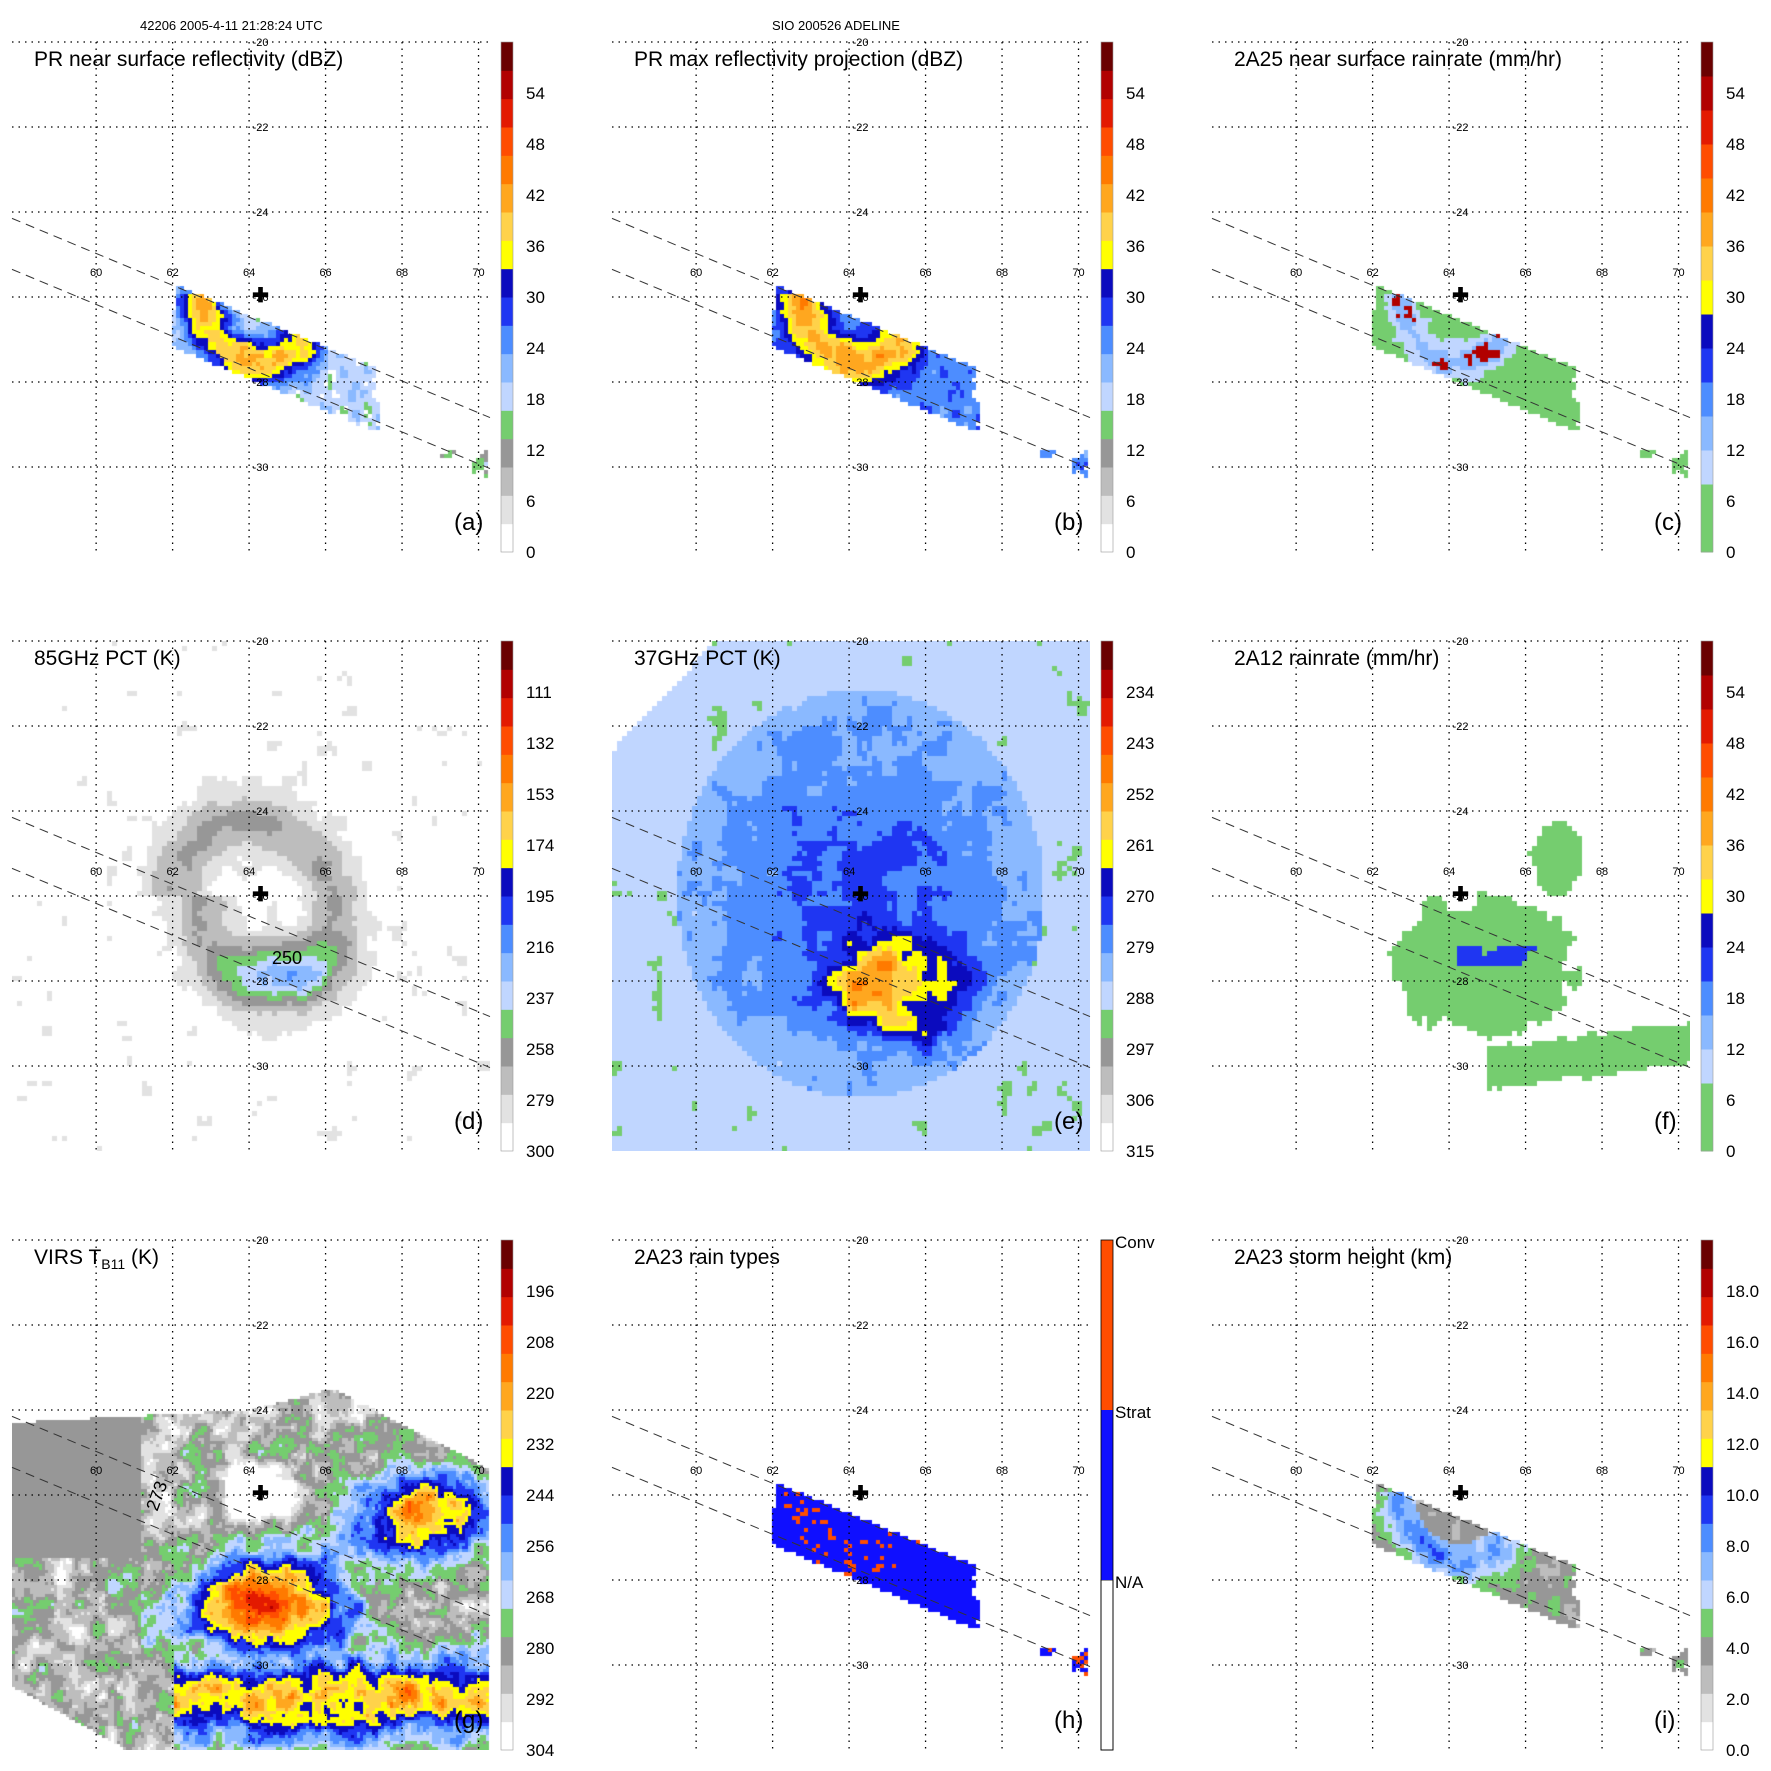  I want to click on colorbar-frame, so click(507, 896).